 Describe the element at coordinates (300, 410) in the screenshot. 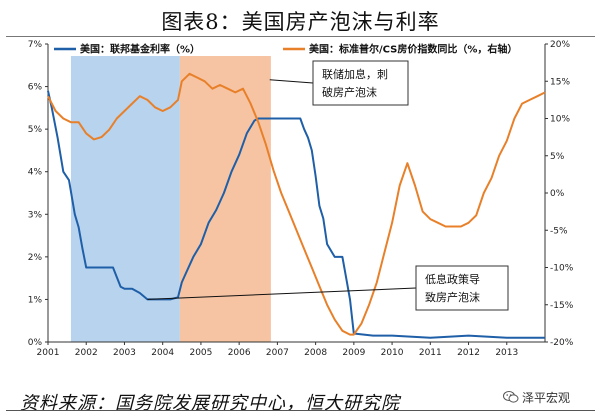

I see `bottom-divider` at that location.